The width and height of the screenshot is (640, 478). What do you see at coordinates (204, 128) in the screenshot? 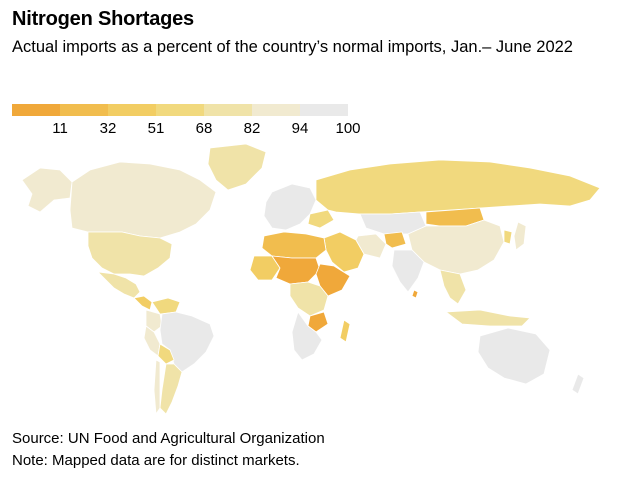
I see `legend-tick-label: 68` at bounding box center [204, 128].